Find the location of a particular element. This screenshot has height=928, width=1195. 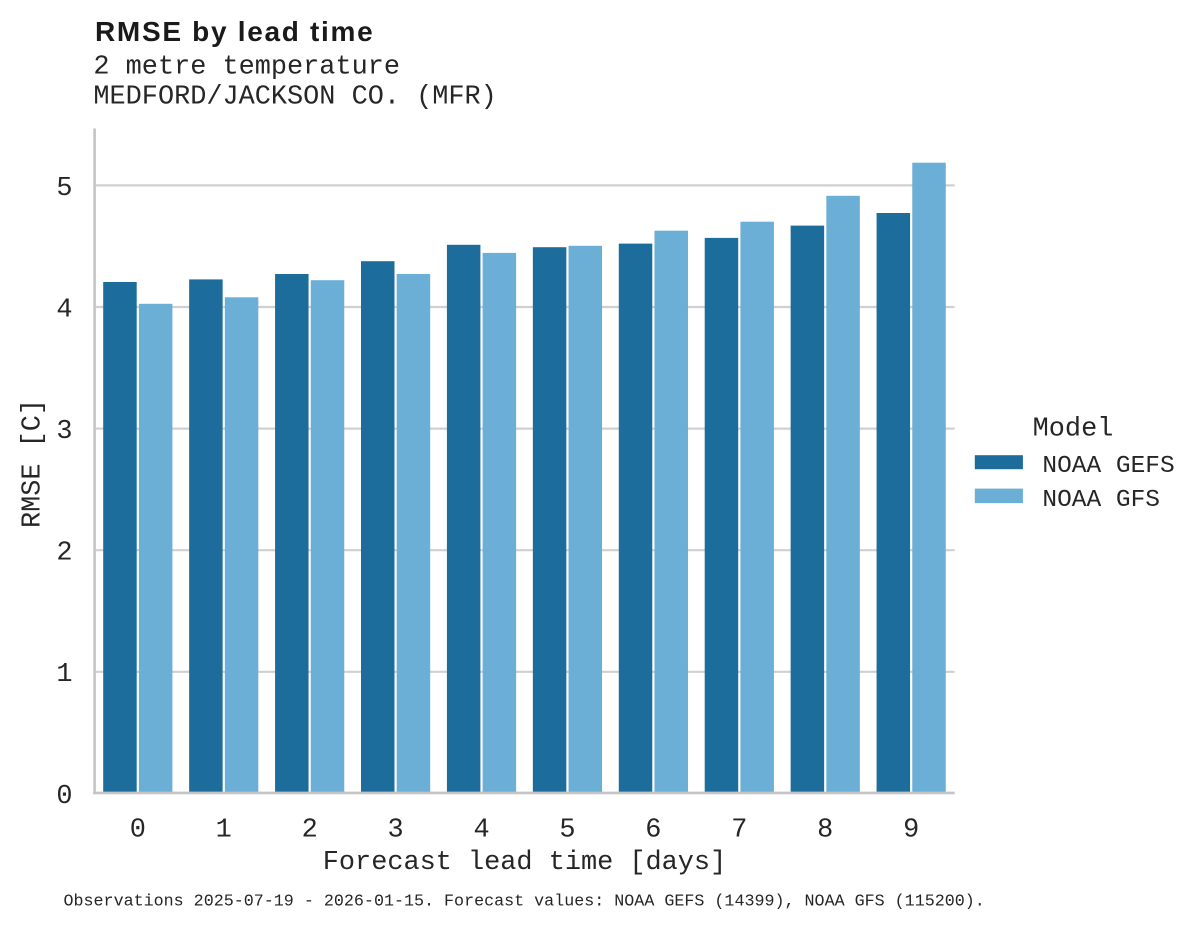

svg-text: 8 is located at coordinates (825, 830).